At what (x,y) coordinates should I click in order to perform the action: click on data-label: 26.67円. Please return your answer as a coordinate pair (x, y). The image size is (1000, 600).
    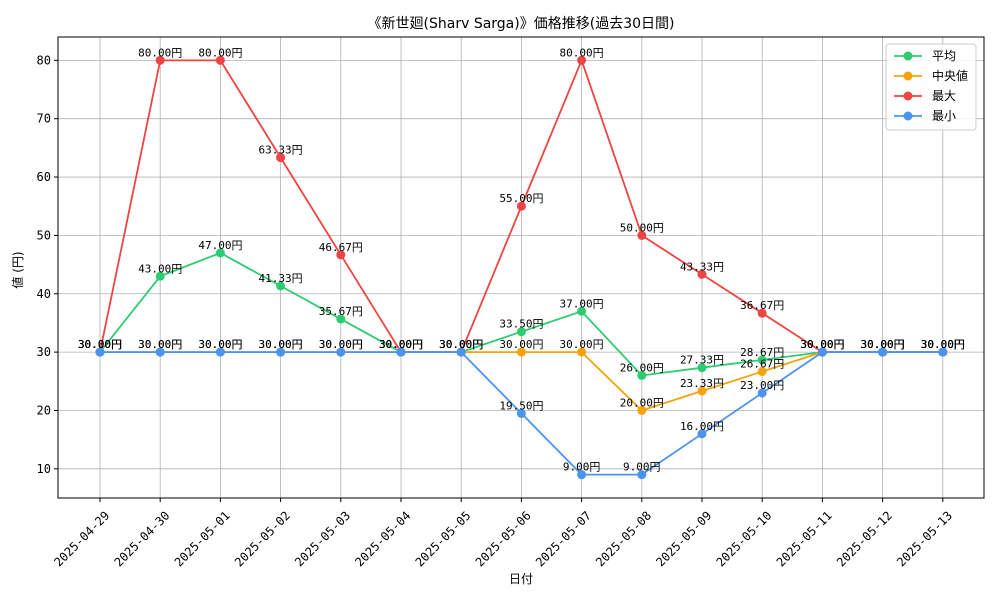
    Looking at the image, I should click on (762, 364).